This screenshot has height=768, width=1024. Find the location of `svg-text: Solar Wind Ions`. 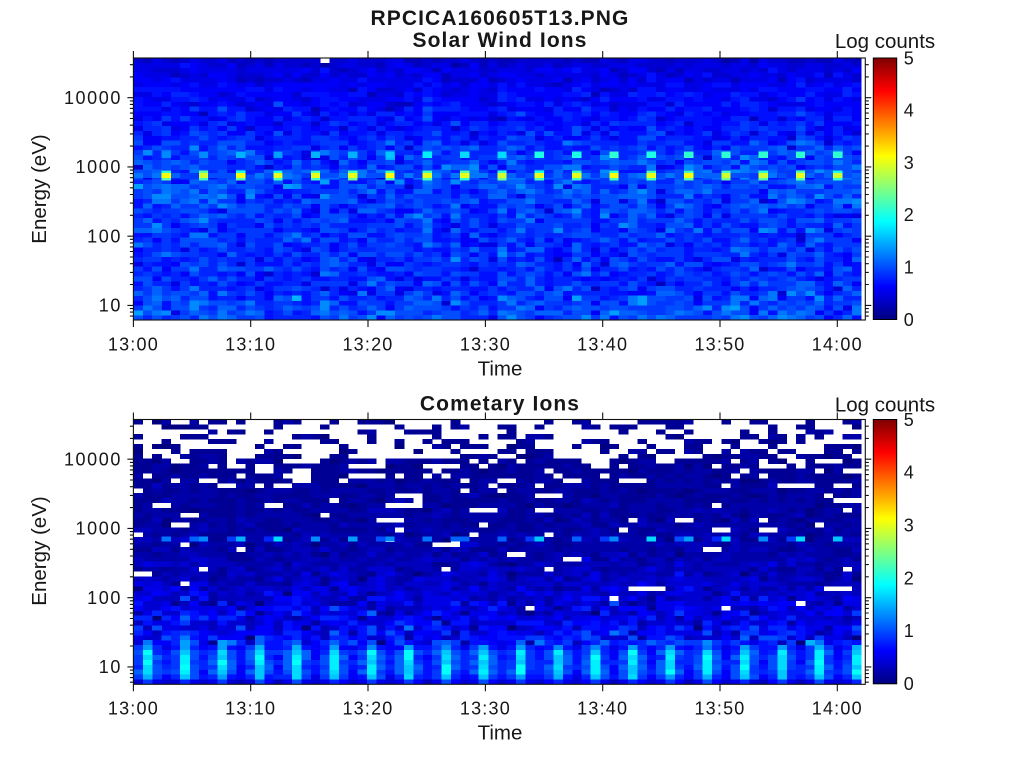

svg-text: Solar Wind Ions is located at coordinates (500, 40).